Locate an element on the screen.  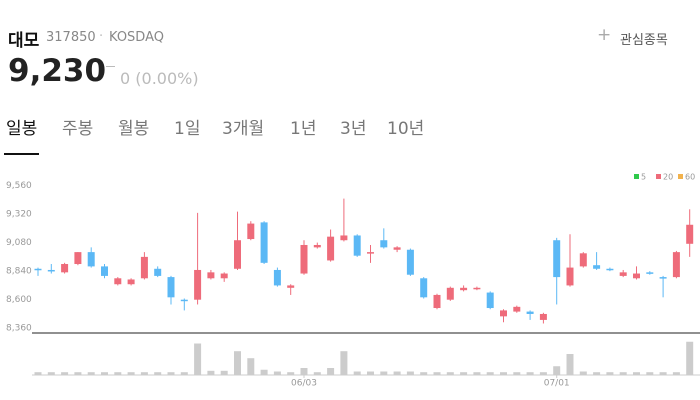
period-tab: 1년 is located at coordinates (303, 129).